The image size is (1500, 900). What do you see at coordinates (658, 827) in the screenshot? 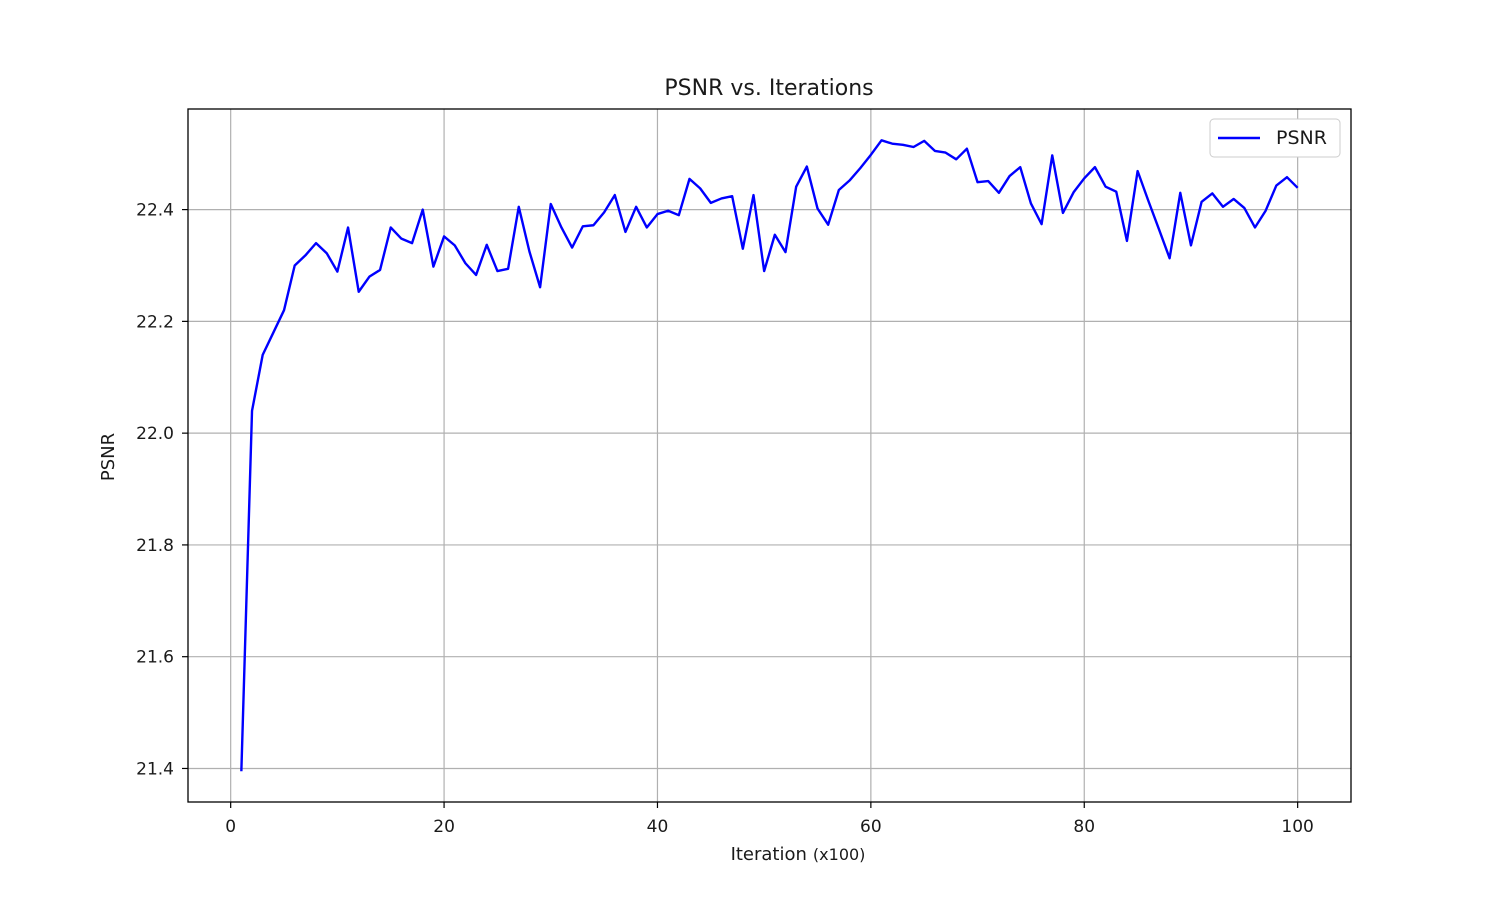
I see `x-tick-label: 40` at bounding box center [658, 827].